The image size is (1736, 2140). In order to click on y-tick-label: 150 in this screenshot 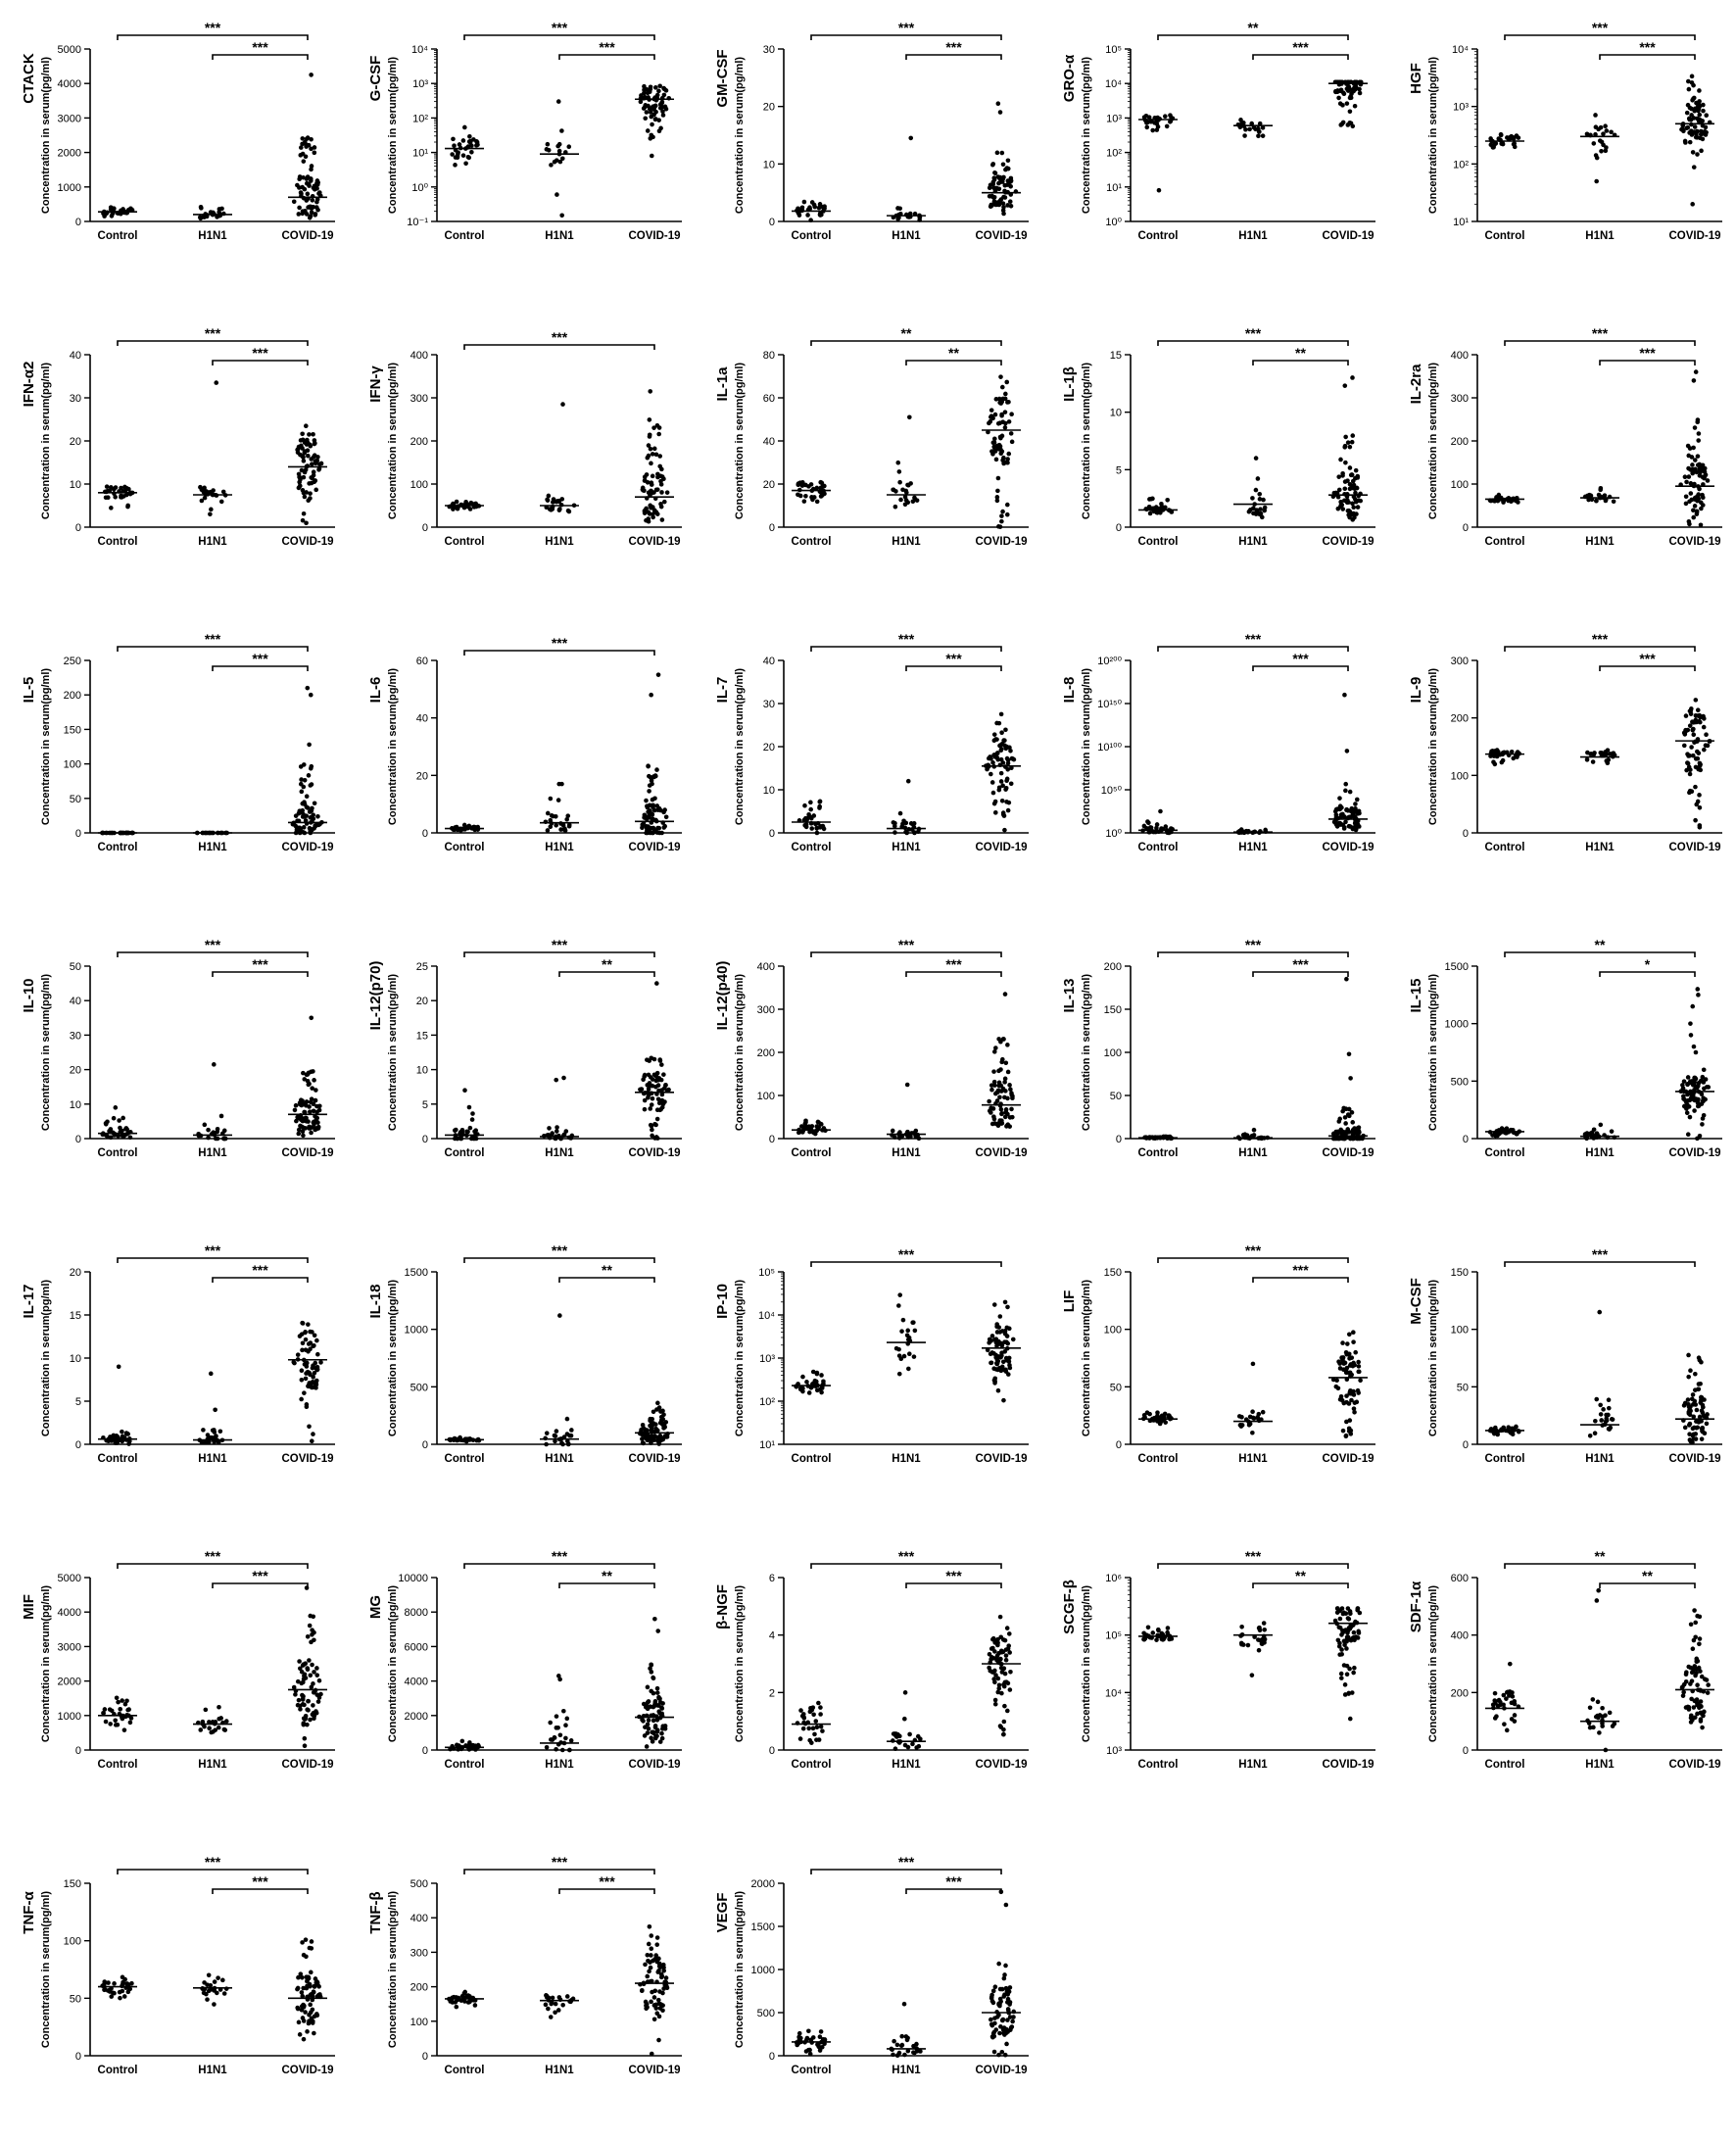, I will do `click(1113, 1273)`.